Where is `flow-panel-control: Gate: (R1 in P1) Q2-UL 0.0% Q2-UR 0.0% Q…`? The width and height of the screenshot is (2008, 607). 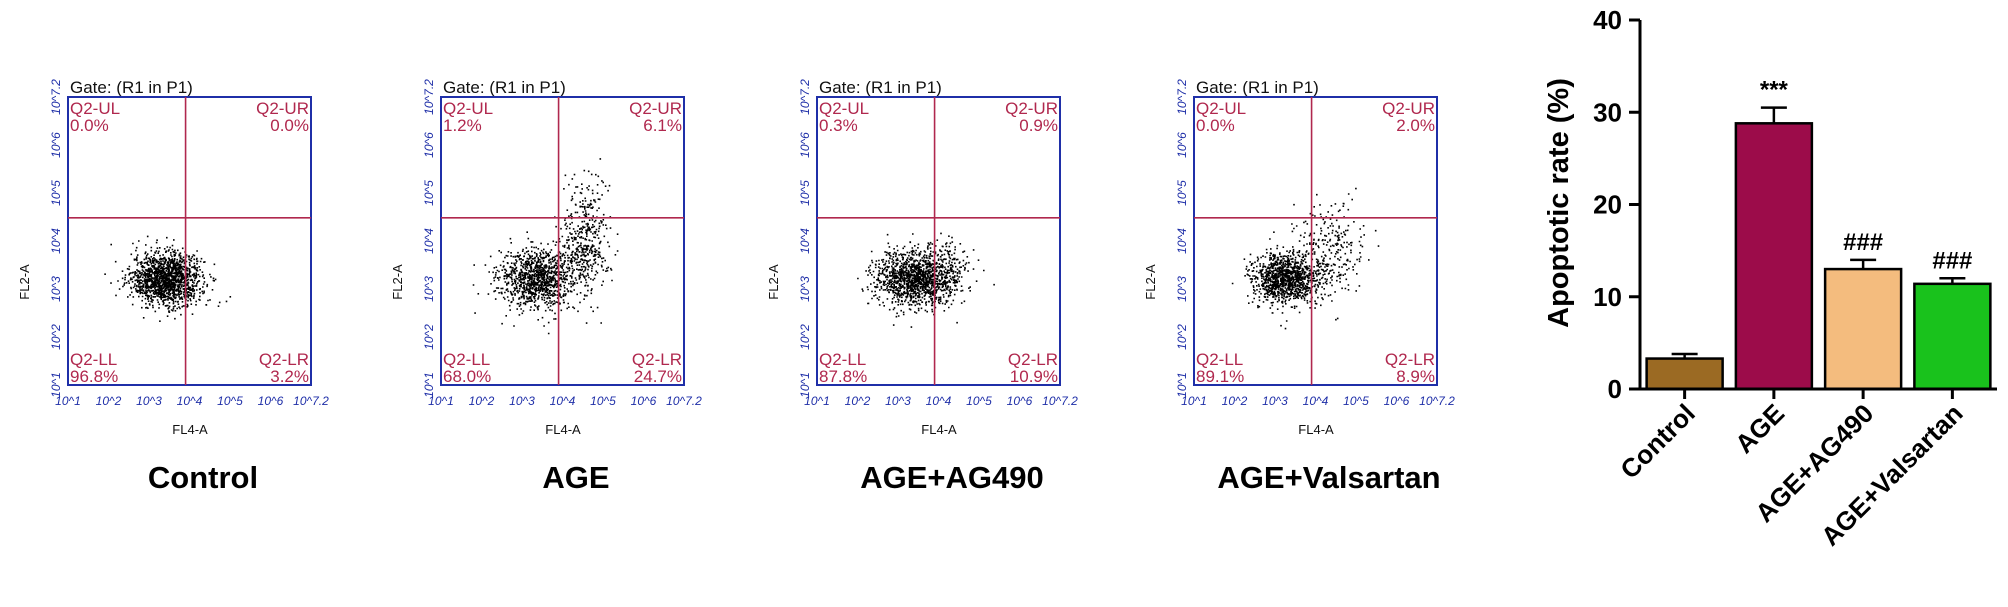
flow-panel-control: Gate: (R1 in P1) Q2-UL 0.0% Q2-UR 0.0% Q… is located at coordinates (173, 286).